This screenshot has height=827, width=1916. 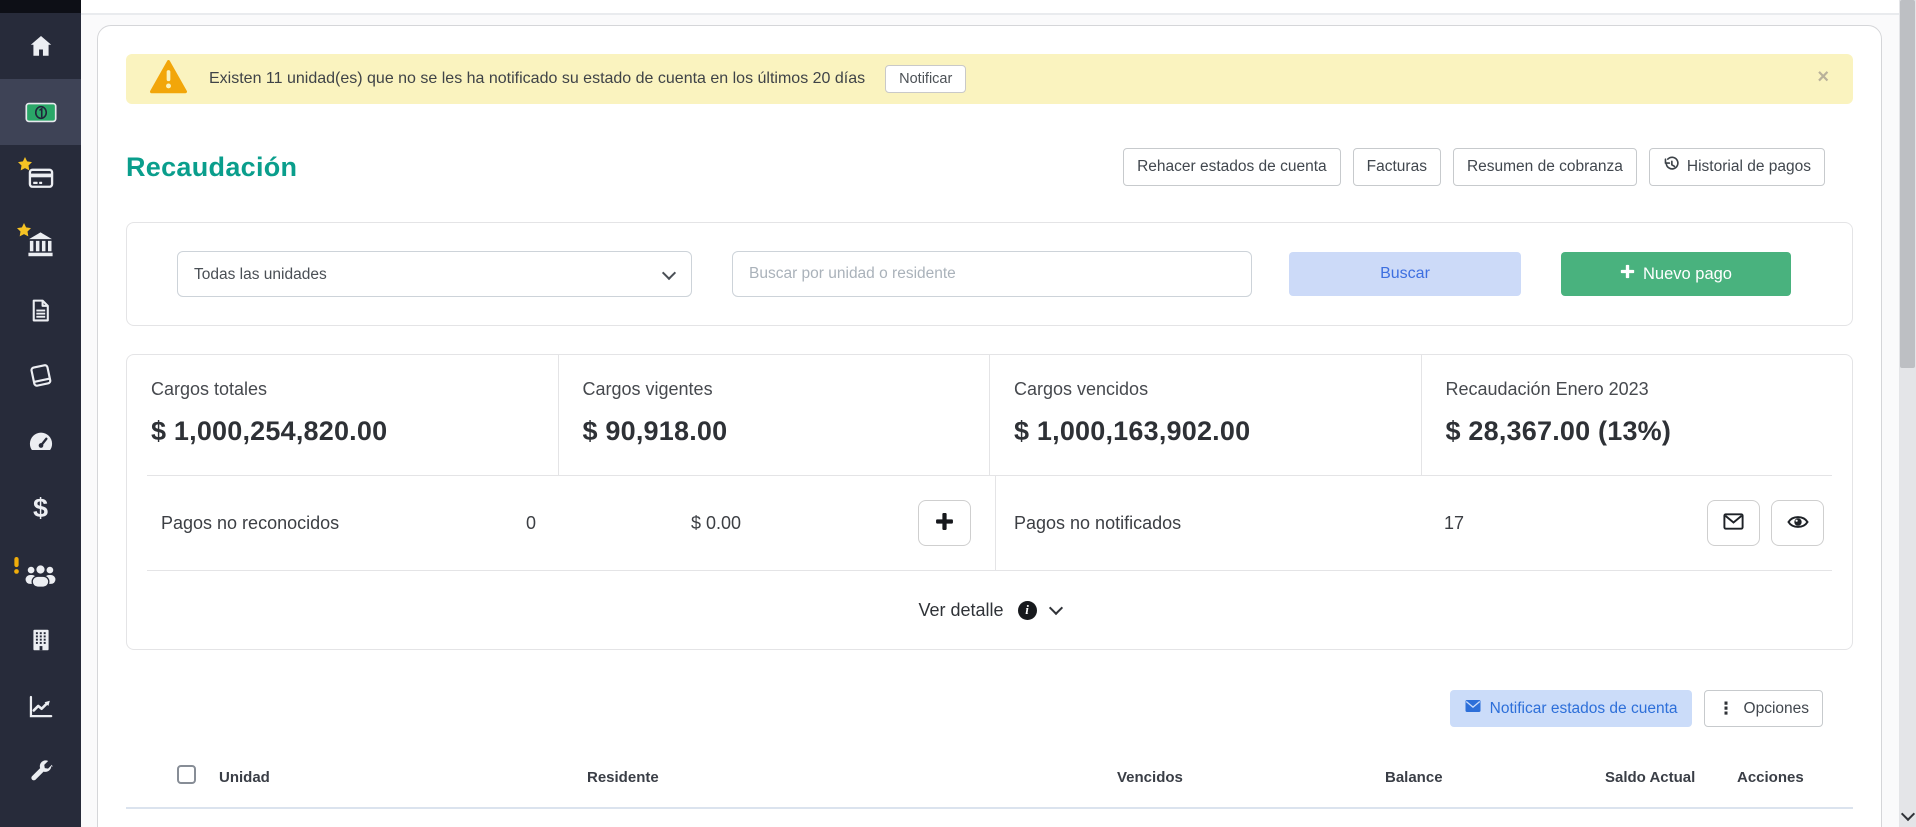 What do you see at coordinates (1544, 167) in the screenshot?
I see `resumen-cobranza-button: Resumen de cobranza` at bounding box center [1544, 167].